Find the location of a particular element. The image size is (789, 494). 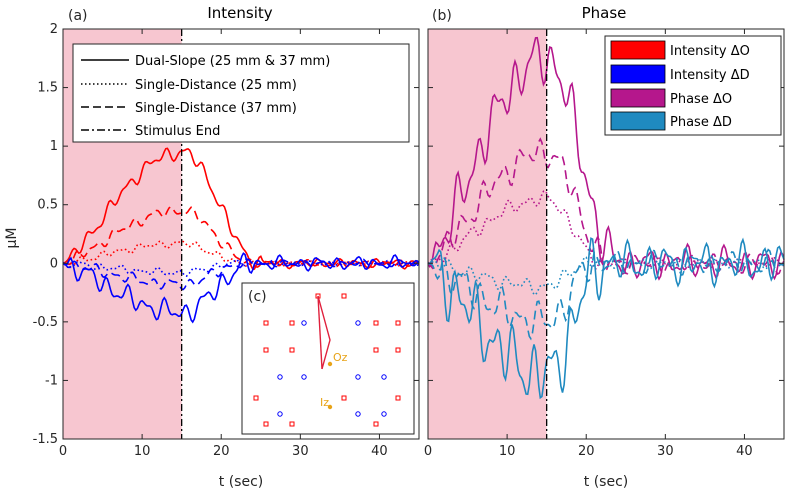

inset-c: (c) Oz Iz is located at coordinates (328, 358).